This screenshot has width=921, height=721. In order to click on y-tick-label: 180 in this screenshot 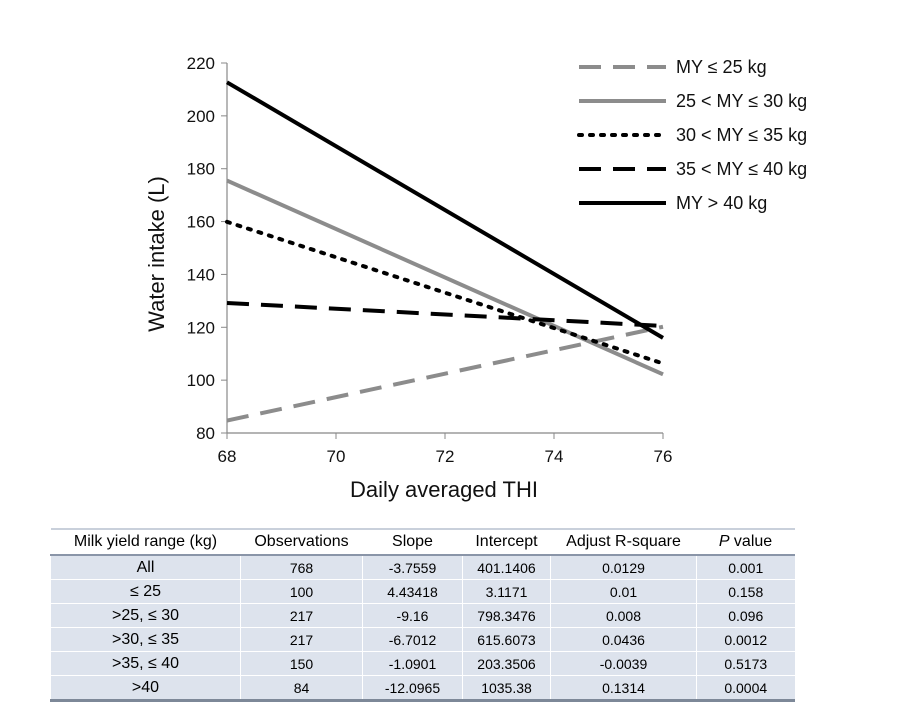, I will do `click(201, 169)`.